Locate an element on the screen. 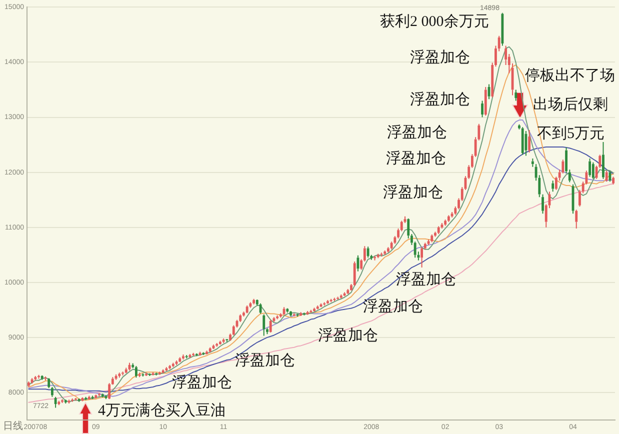  annotation: 获利2 000余万元 is located at coordinates (434, 22).